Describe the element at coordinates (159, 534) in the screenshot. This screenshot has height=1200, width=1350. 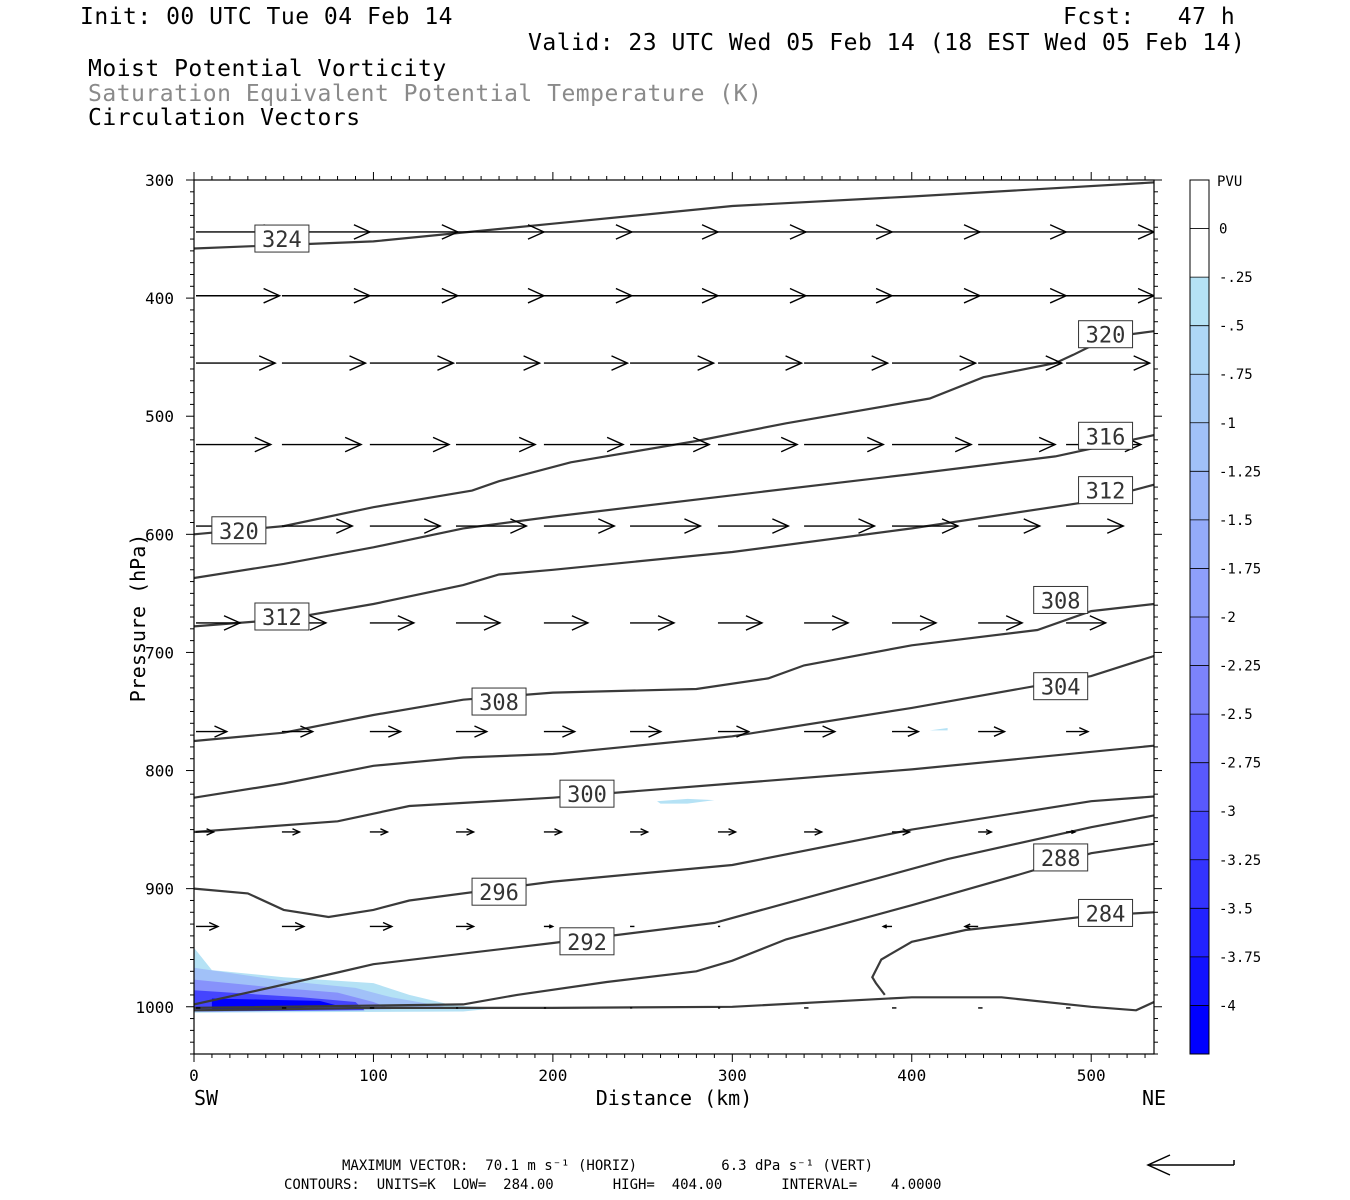
I see `y-tick-label: 600` at that location.